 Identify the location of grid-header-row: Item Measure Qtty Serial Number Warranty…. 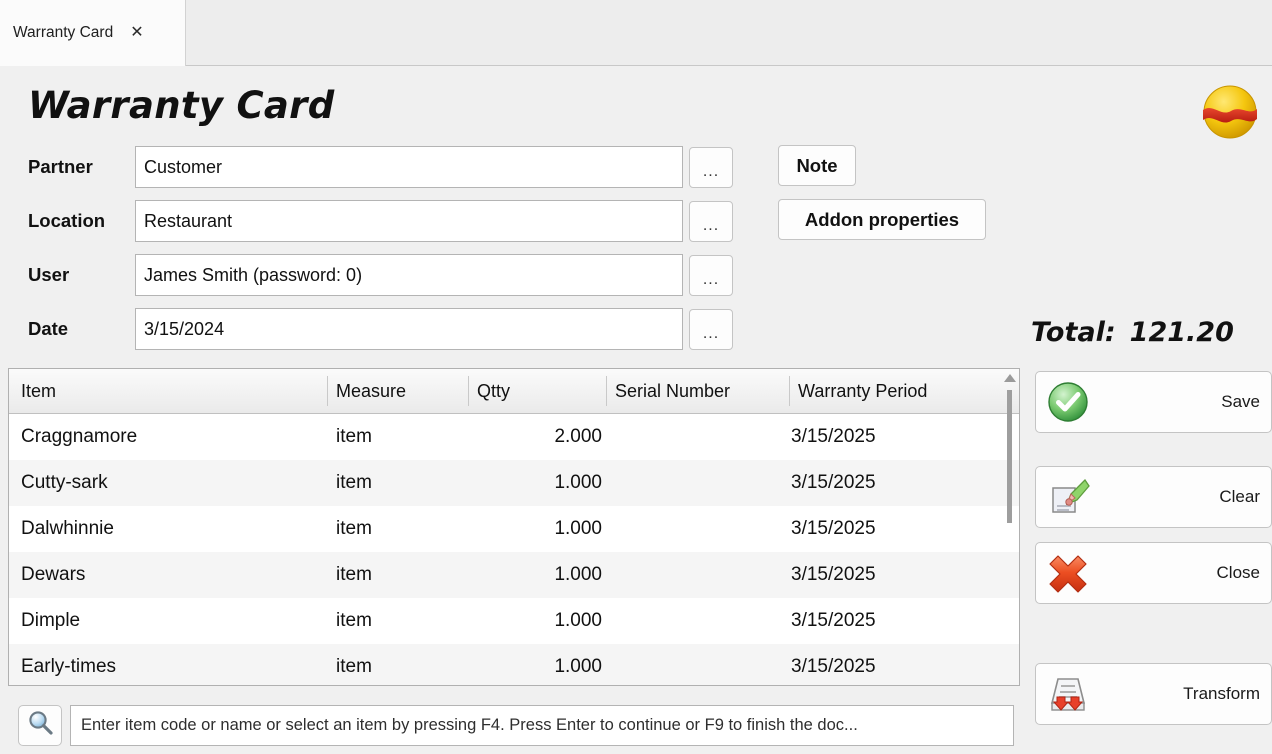
(514, 391).